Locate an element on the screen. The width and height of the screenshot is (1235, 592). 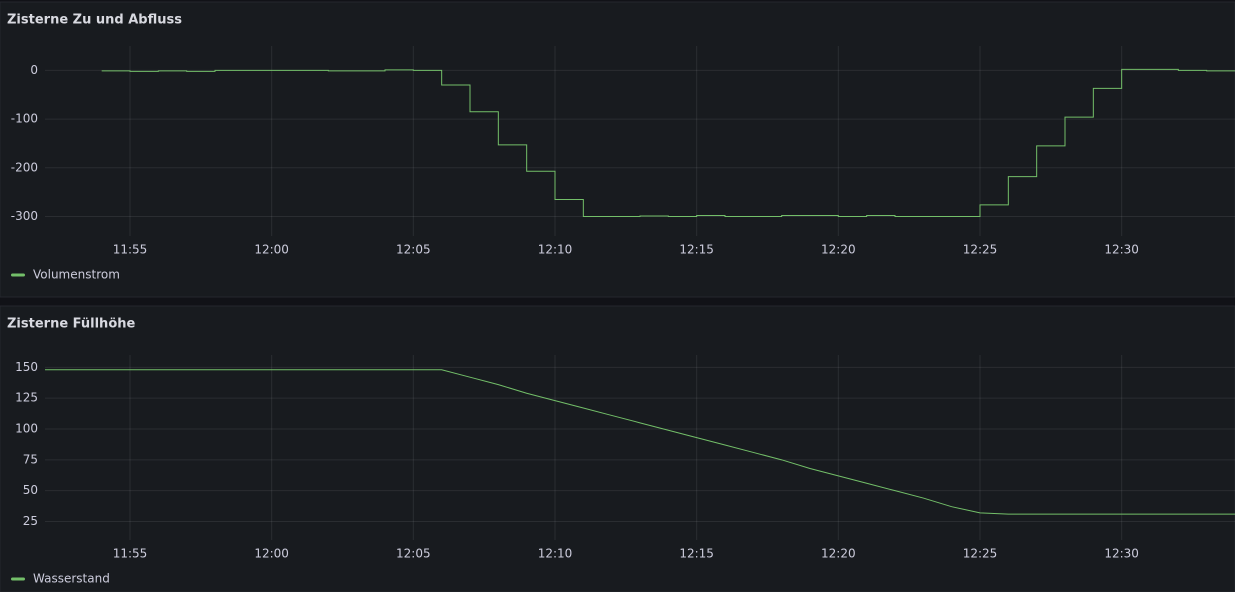
y-tick-label: 0 is located at coordinates (34, 70).